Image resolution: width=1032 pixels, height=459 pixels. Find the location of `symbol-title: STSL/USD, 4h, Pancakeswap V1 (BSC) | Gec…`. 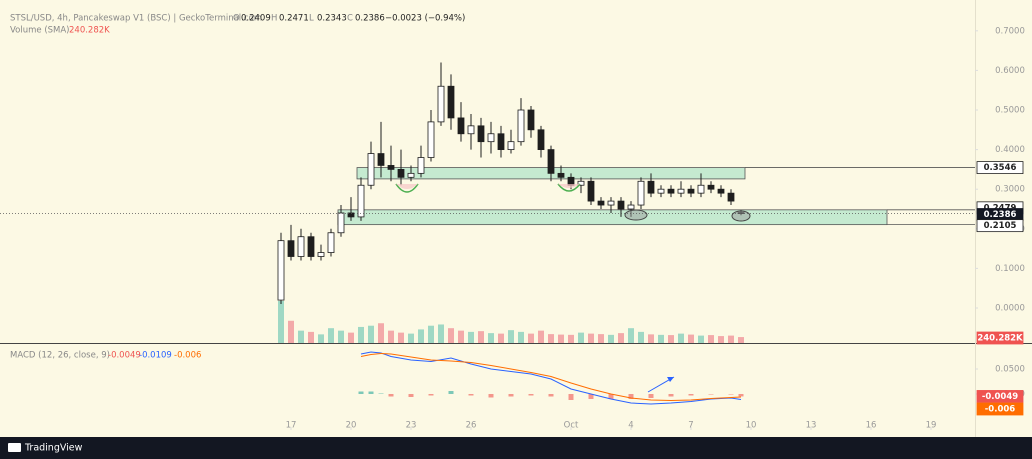

symbol-title: STSL/USD, 4h, Pancakeswap V1 (BSC) | Gec… is located at coordinates (136, 19).